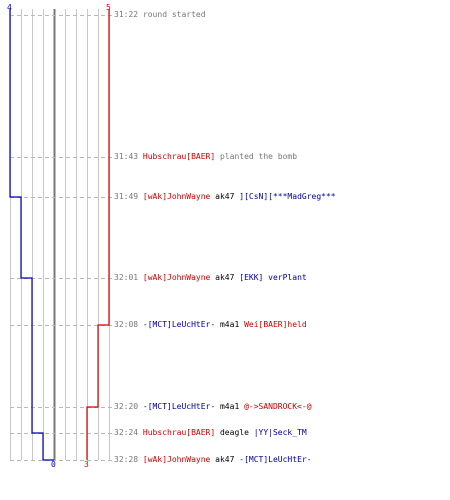  Describe the element at coordinates (98, 234) in the screenshot. I see `red-team-alive-line` at that location.